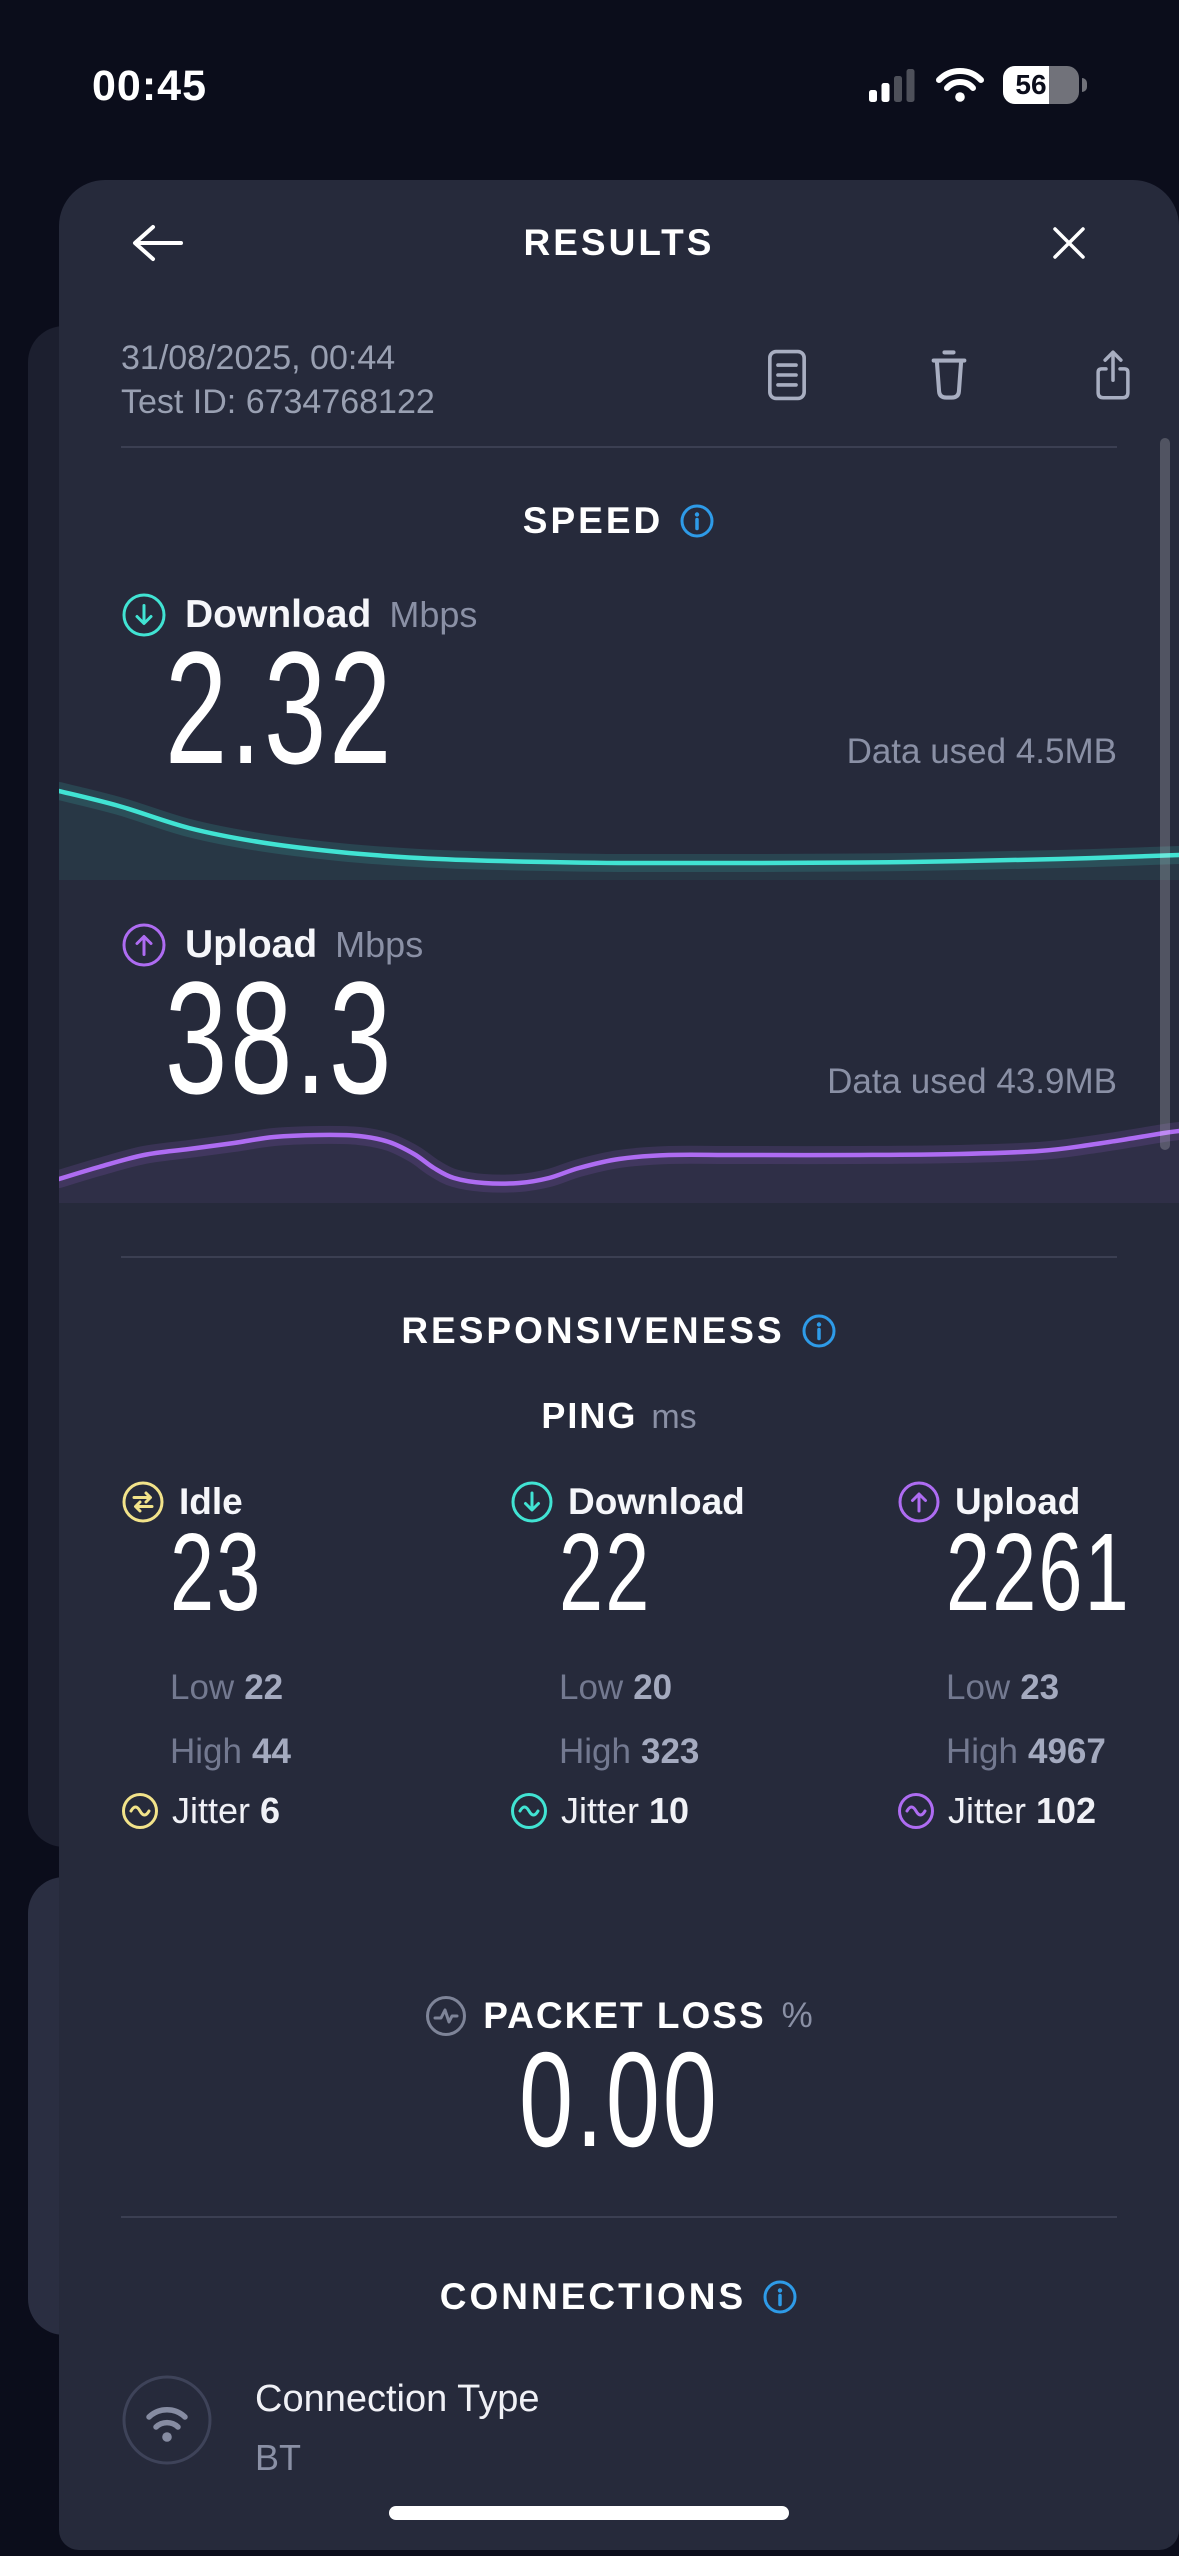 Image resolution: width=1179 pixels, height=2556 pixels. I want to click on status-bar-time: 00:45, so click(149, 86).